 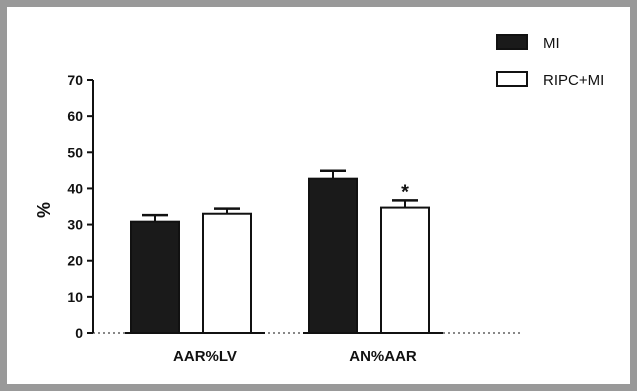 I want to click on bar-ripc-mi-an-aar, so click(x=405, y=270).